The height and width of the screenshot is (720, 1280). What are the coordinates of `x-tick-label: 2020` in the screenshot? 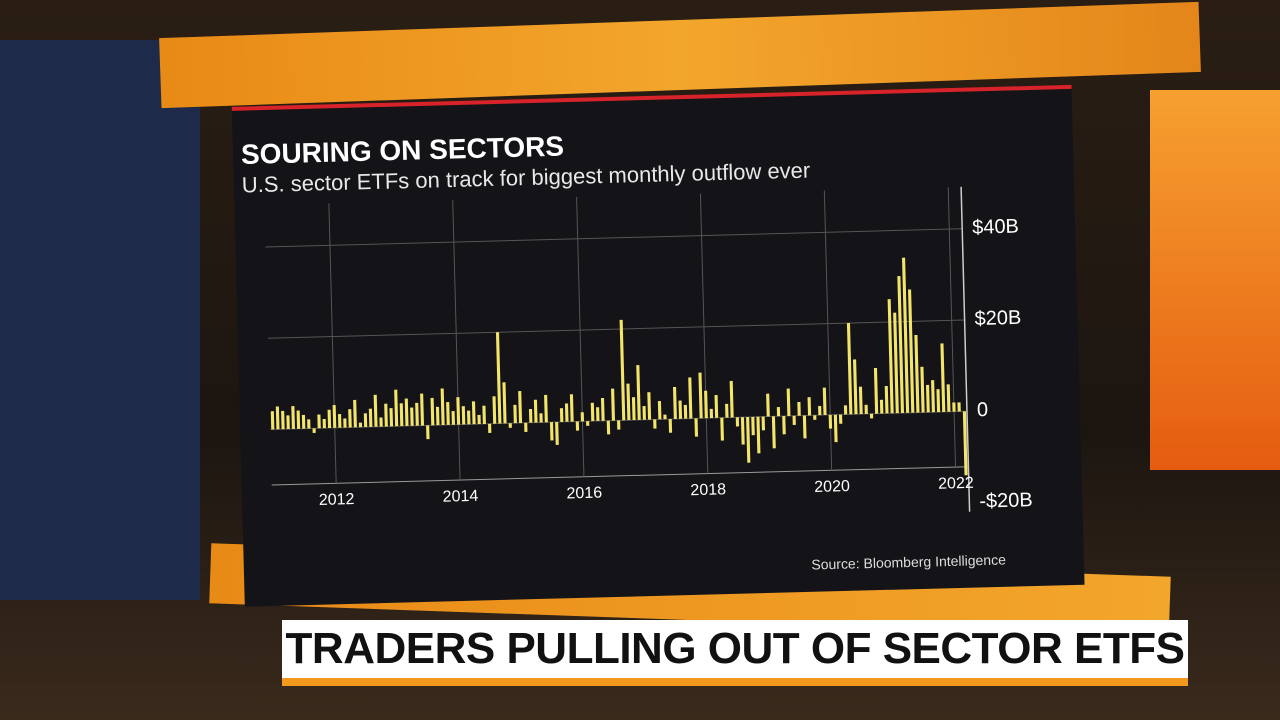 It's located at (832, 487).